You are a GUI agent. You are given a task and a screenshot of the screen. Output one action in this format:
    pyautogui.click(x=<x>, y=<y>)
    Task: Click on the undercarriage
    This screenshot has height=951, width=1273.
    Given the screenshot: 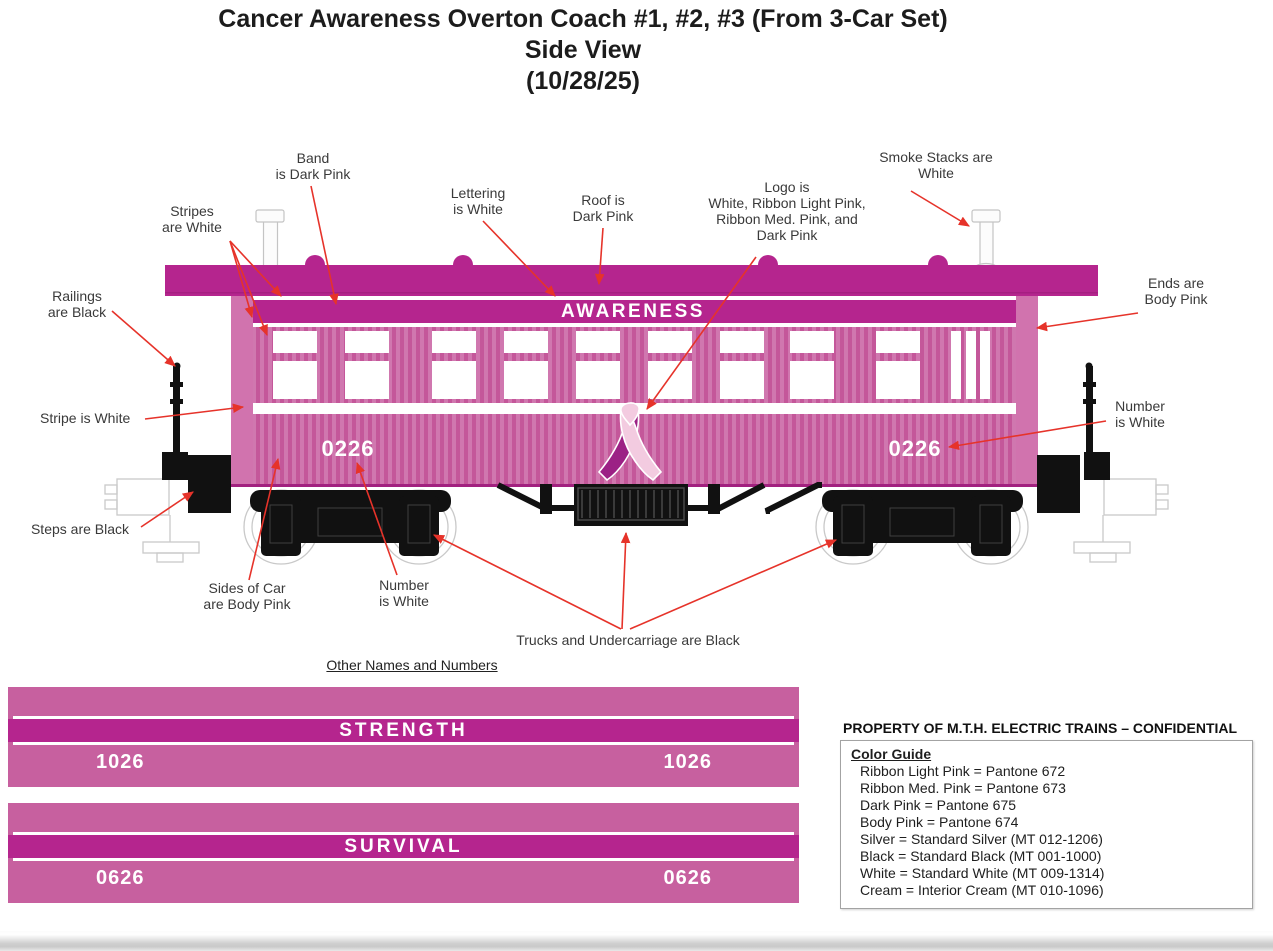 What is the action you would take?
    pyautogui.click(x=659, y=504)
    